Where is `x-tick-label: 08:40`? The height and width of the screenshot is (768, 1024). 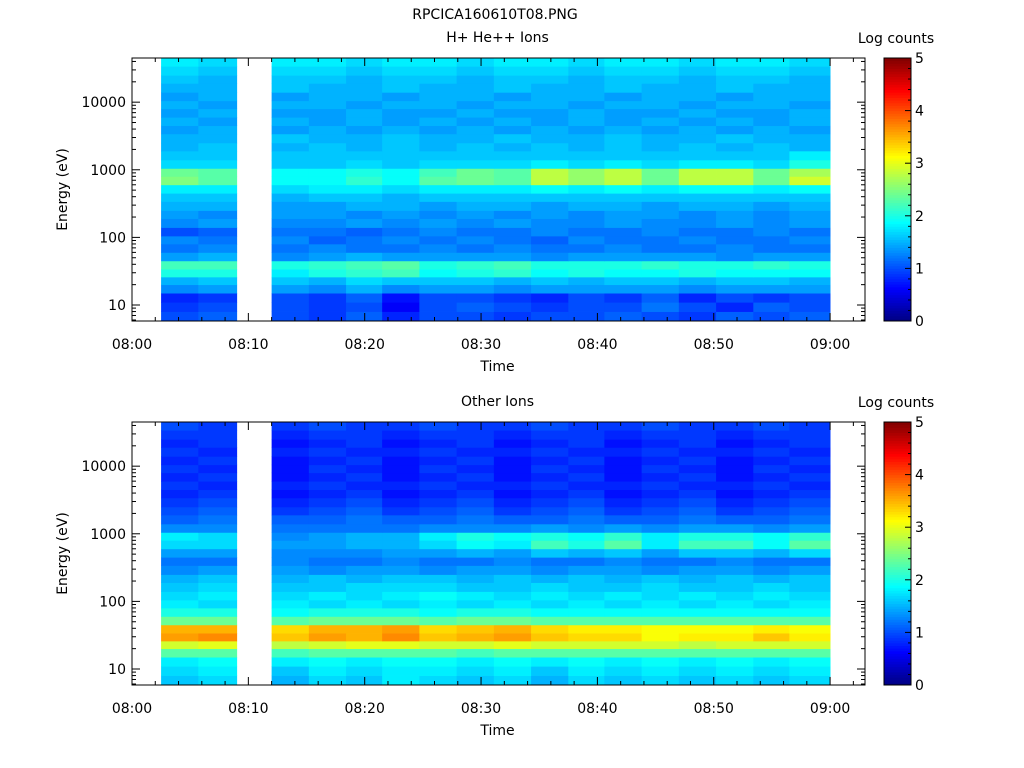 x-tick-label: 08:40 is located at coordinates (597, 709).